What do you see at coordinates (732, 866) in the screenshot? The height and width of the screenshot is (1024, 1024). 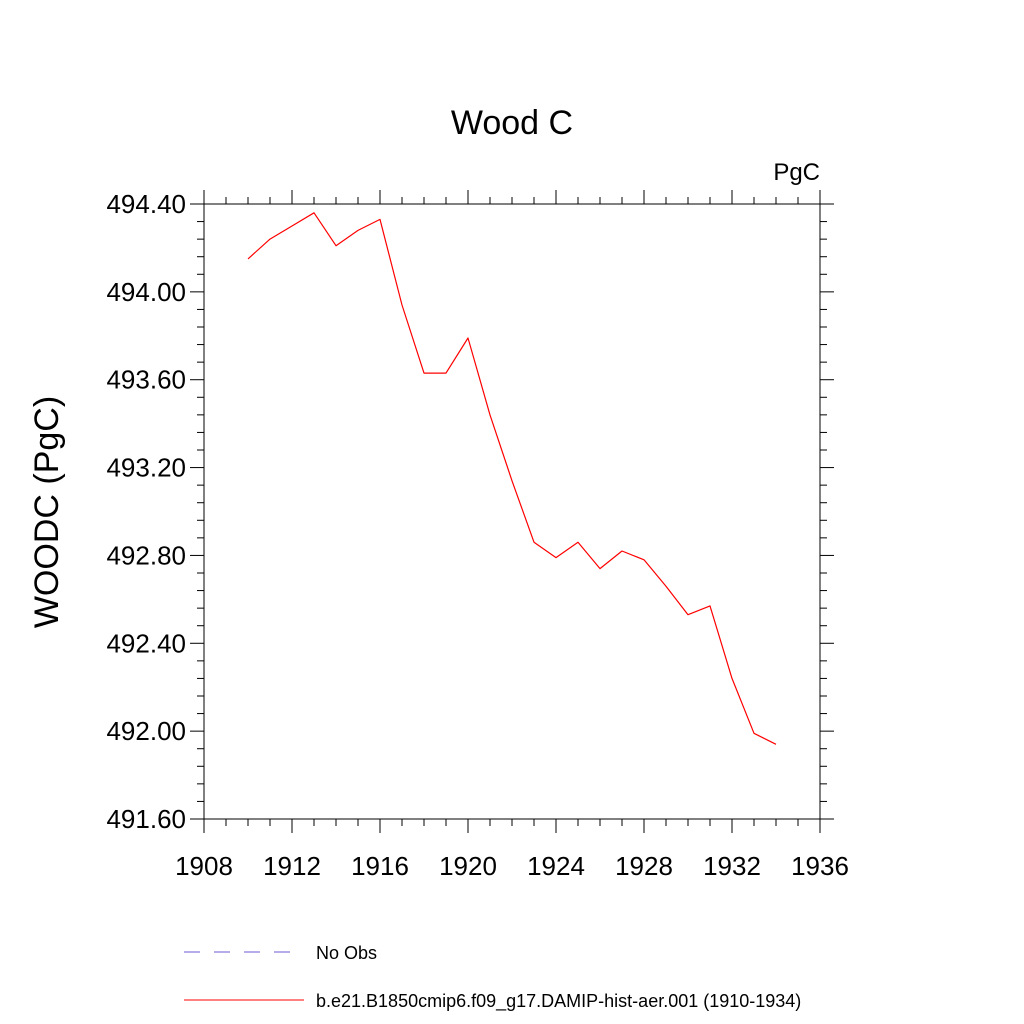 I see `x-tick-label: 1932` at bounding box center [732, 866].